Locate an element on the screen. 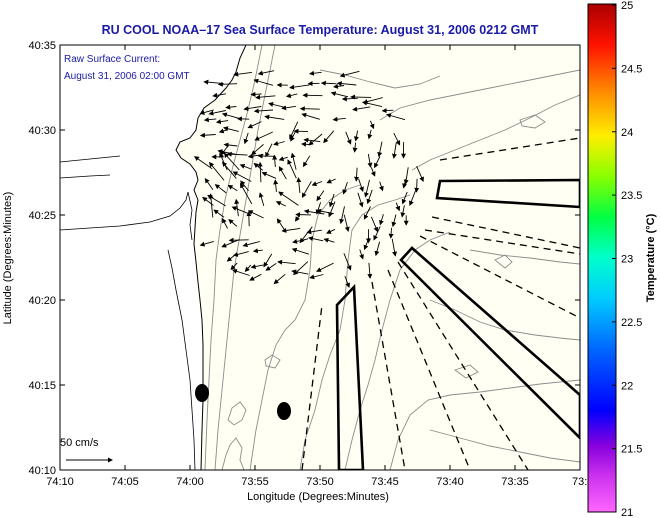 Image resolution: width=660 pixels, height=518 pixels. colorbar-tick-label: 25 is located at coordinates (627, 6).